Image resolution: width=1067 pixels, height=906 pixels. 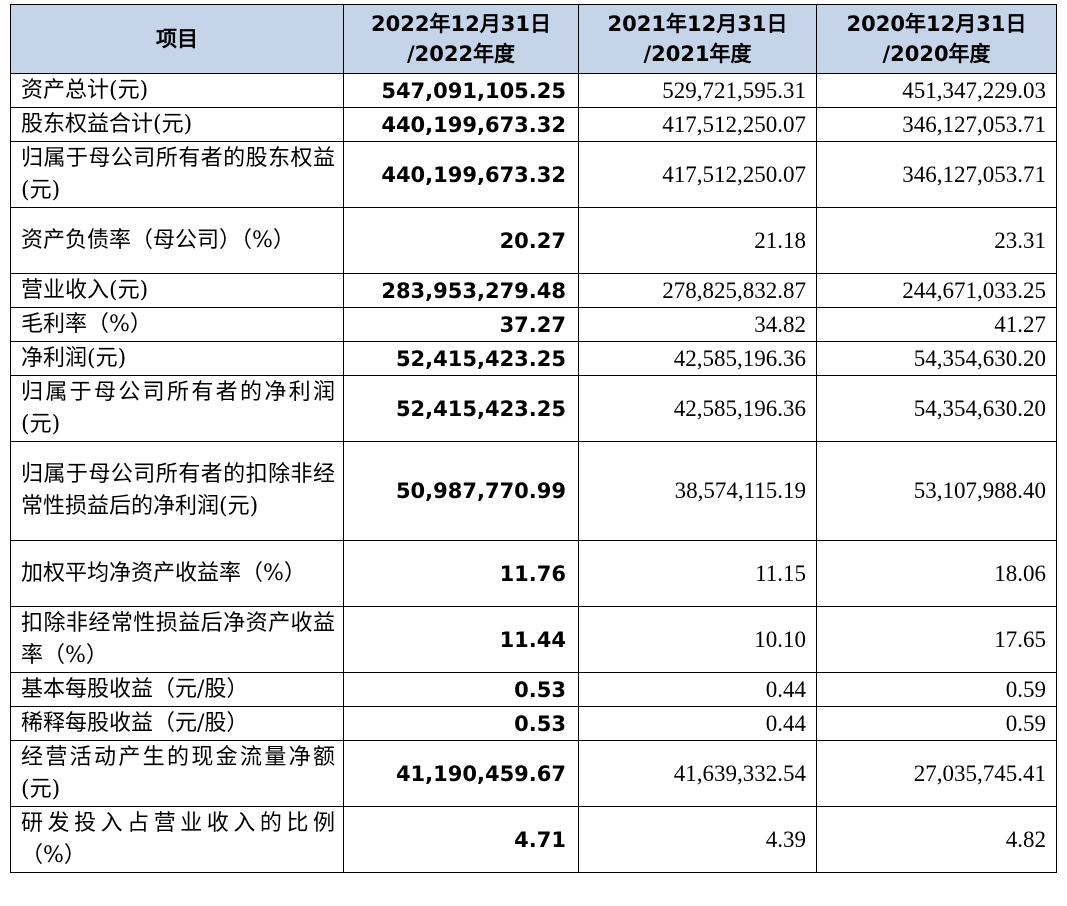 What do you see at coordinates (177, 639) in the screenshot?
I see `row-label: 扣除非经常性损益后净资产收益率（%）` at bounding box center [177, 639].